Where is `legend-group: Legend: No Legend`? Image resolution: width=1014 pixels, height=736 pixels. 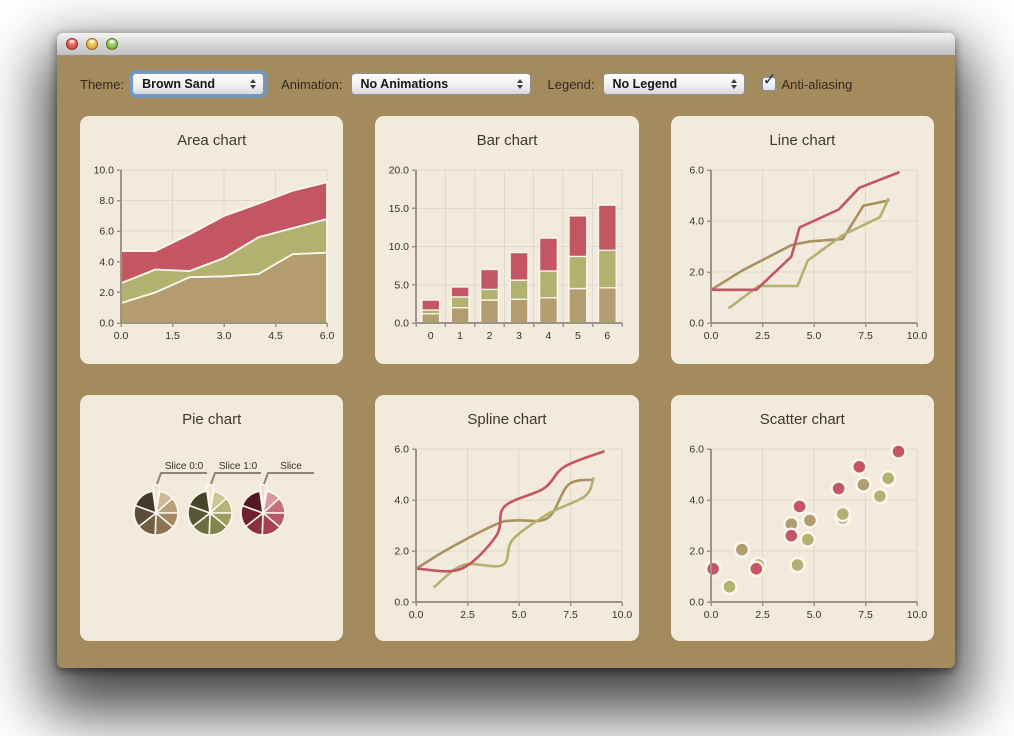
legend-group: Legend: No Legend is located at coordinates (646, 84).